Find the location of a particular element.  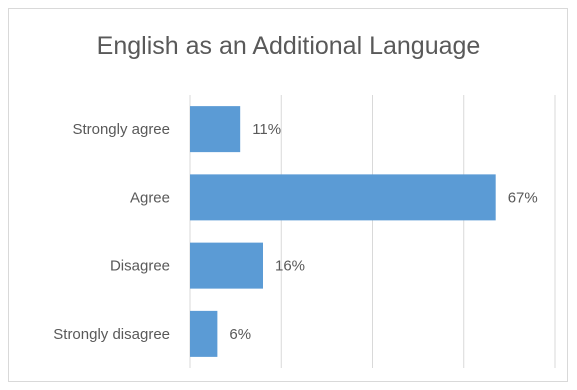

category-label: Disagree is located at coordinates (140, 266).